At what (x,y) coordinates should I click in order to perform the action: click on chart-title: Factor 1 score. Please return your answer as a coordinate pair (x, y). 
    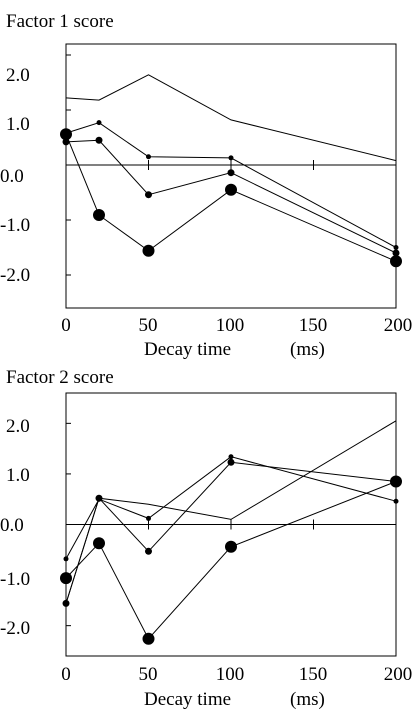
    Looking at the image, I should click on (60, 21).